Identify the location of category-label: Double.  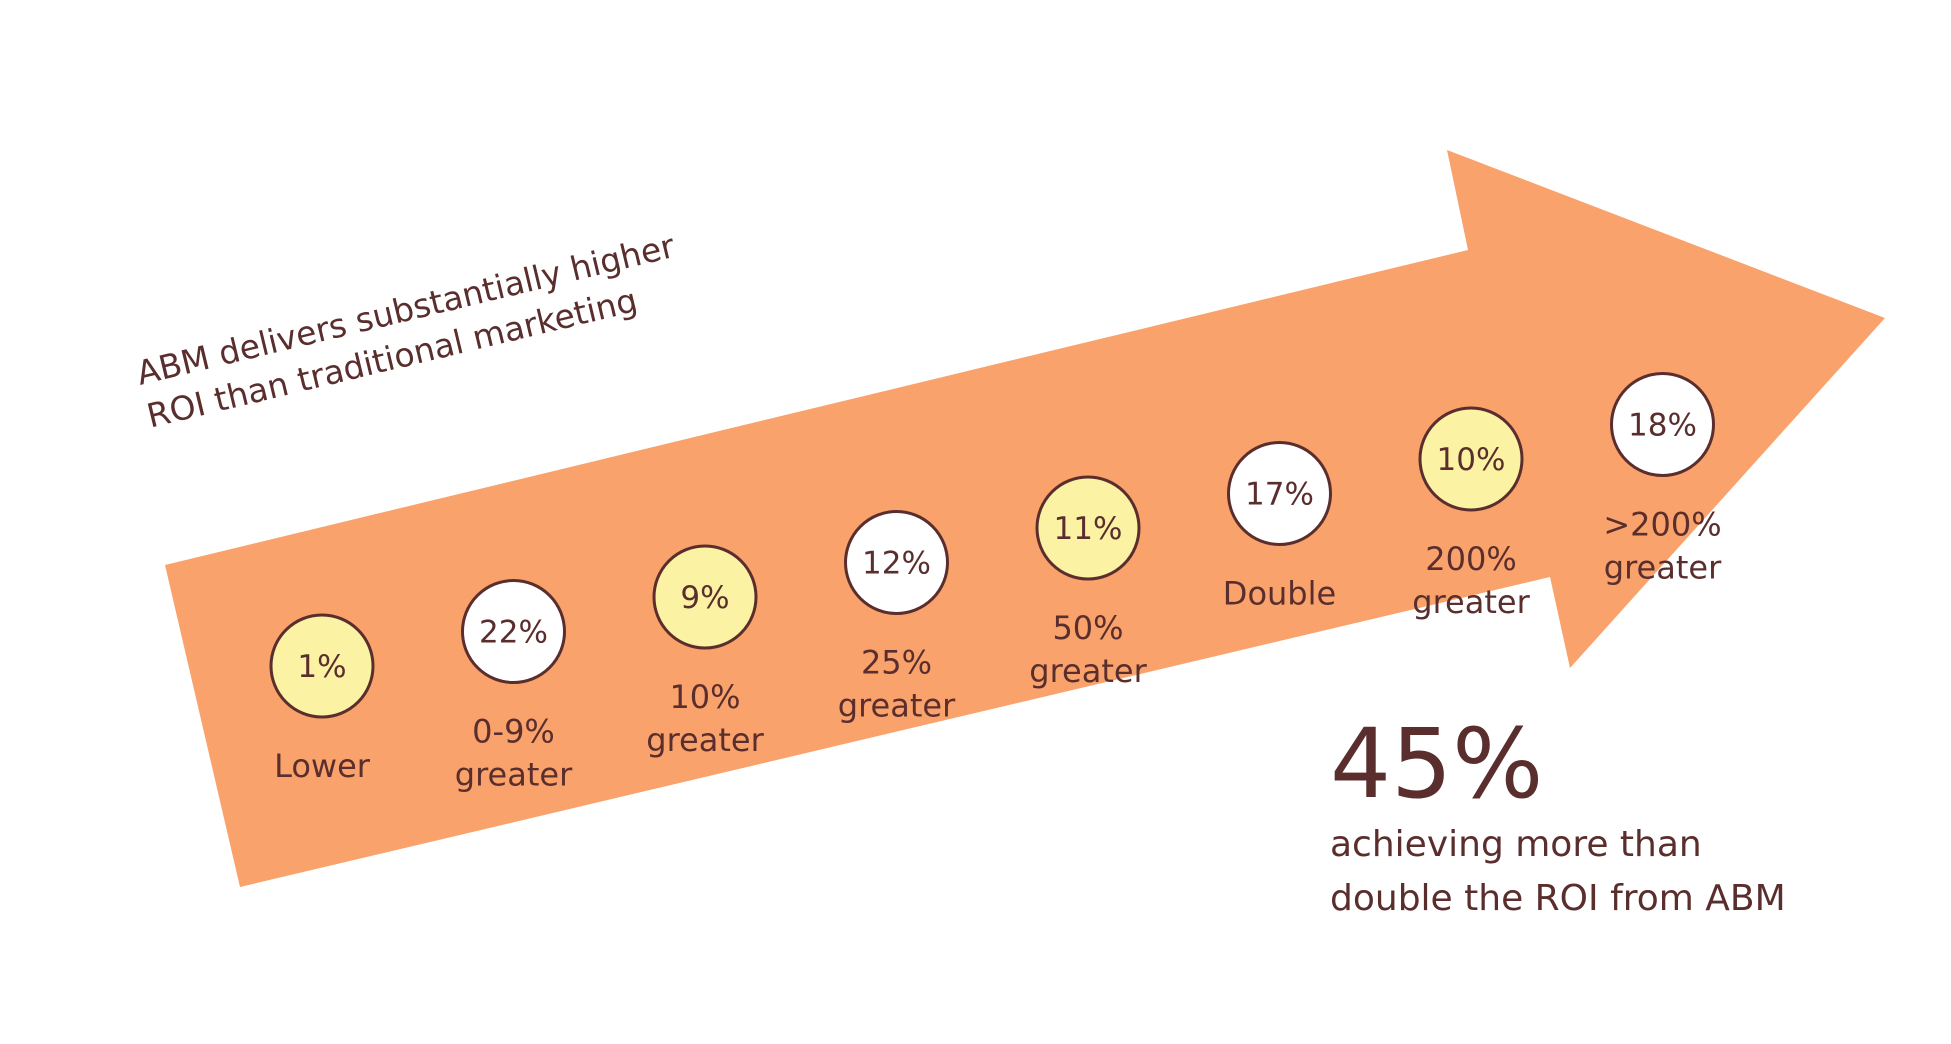
(1279, 594).